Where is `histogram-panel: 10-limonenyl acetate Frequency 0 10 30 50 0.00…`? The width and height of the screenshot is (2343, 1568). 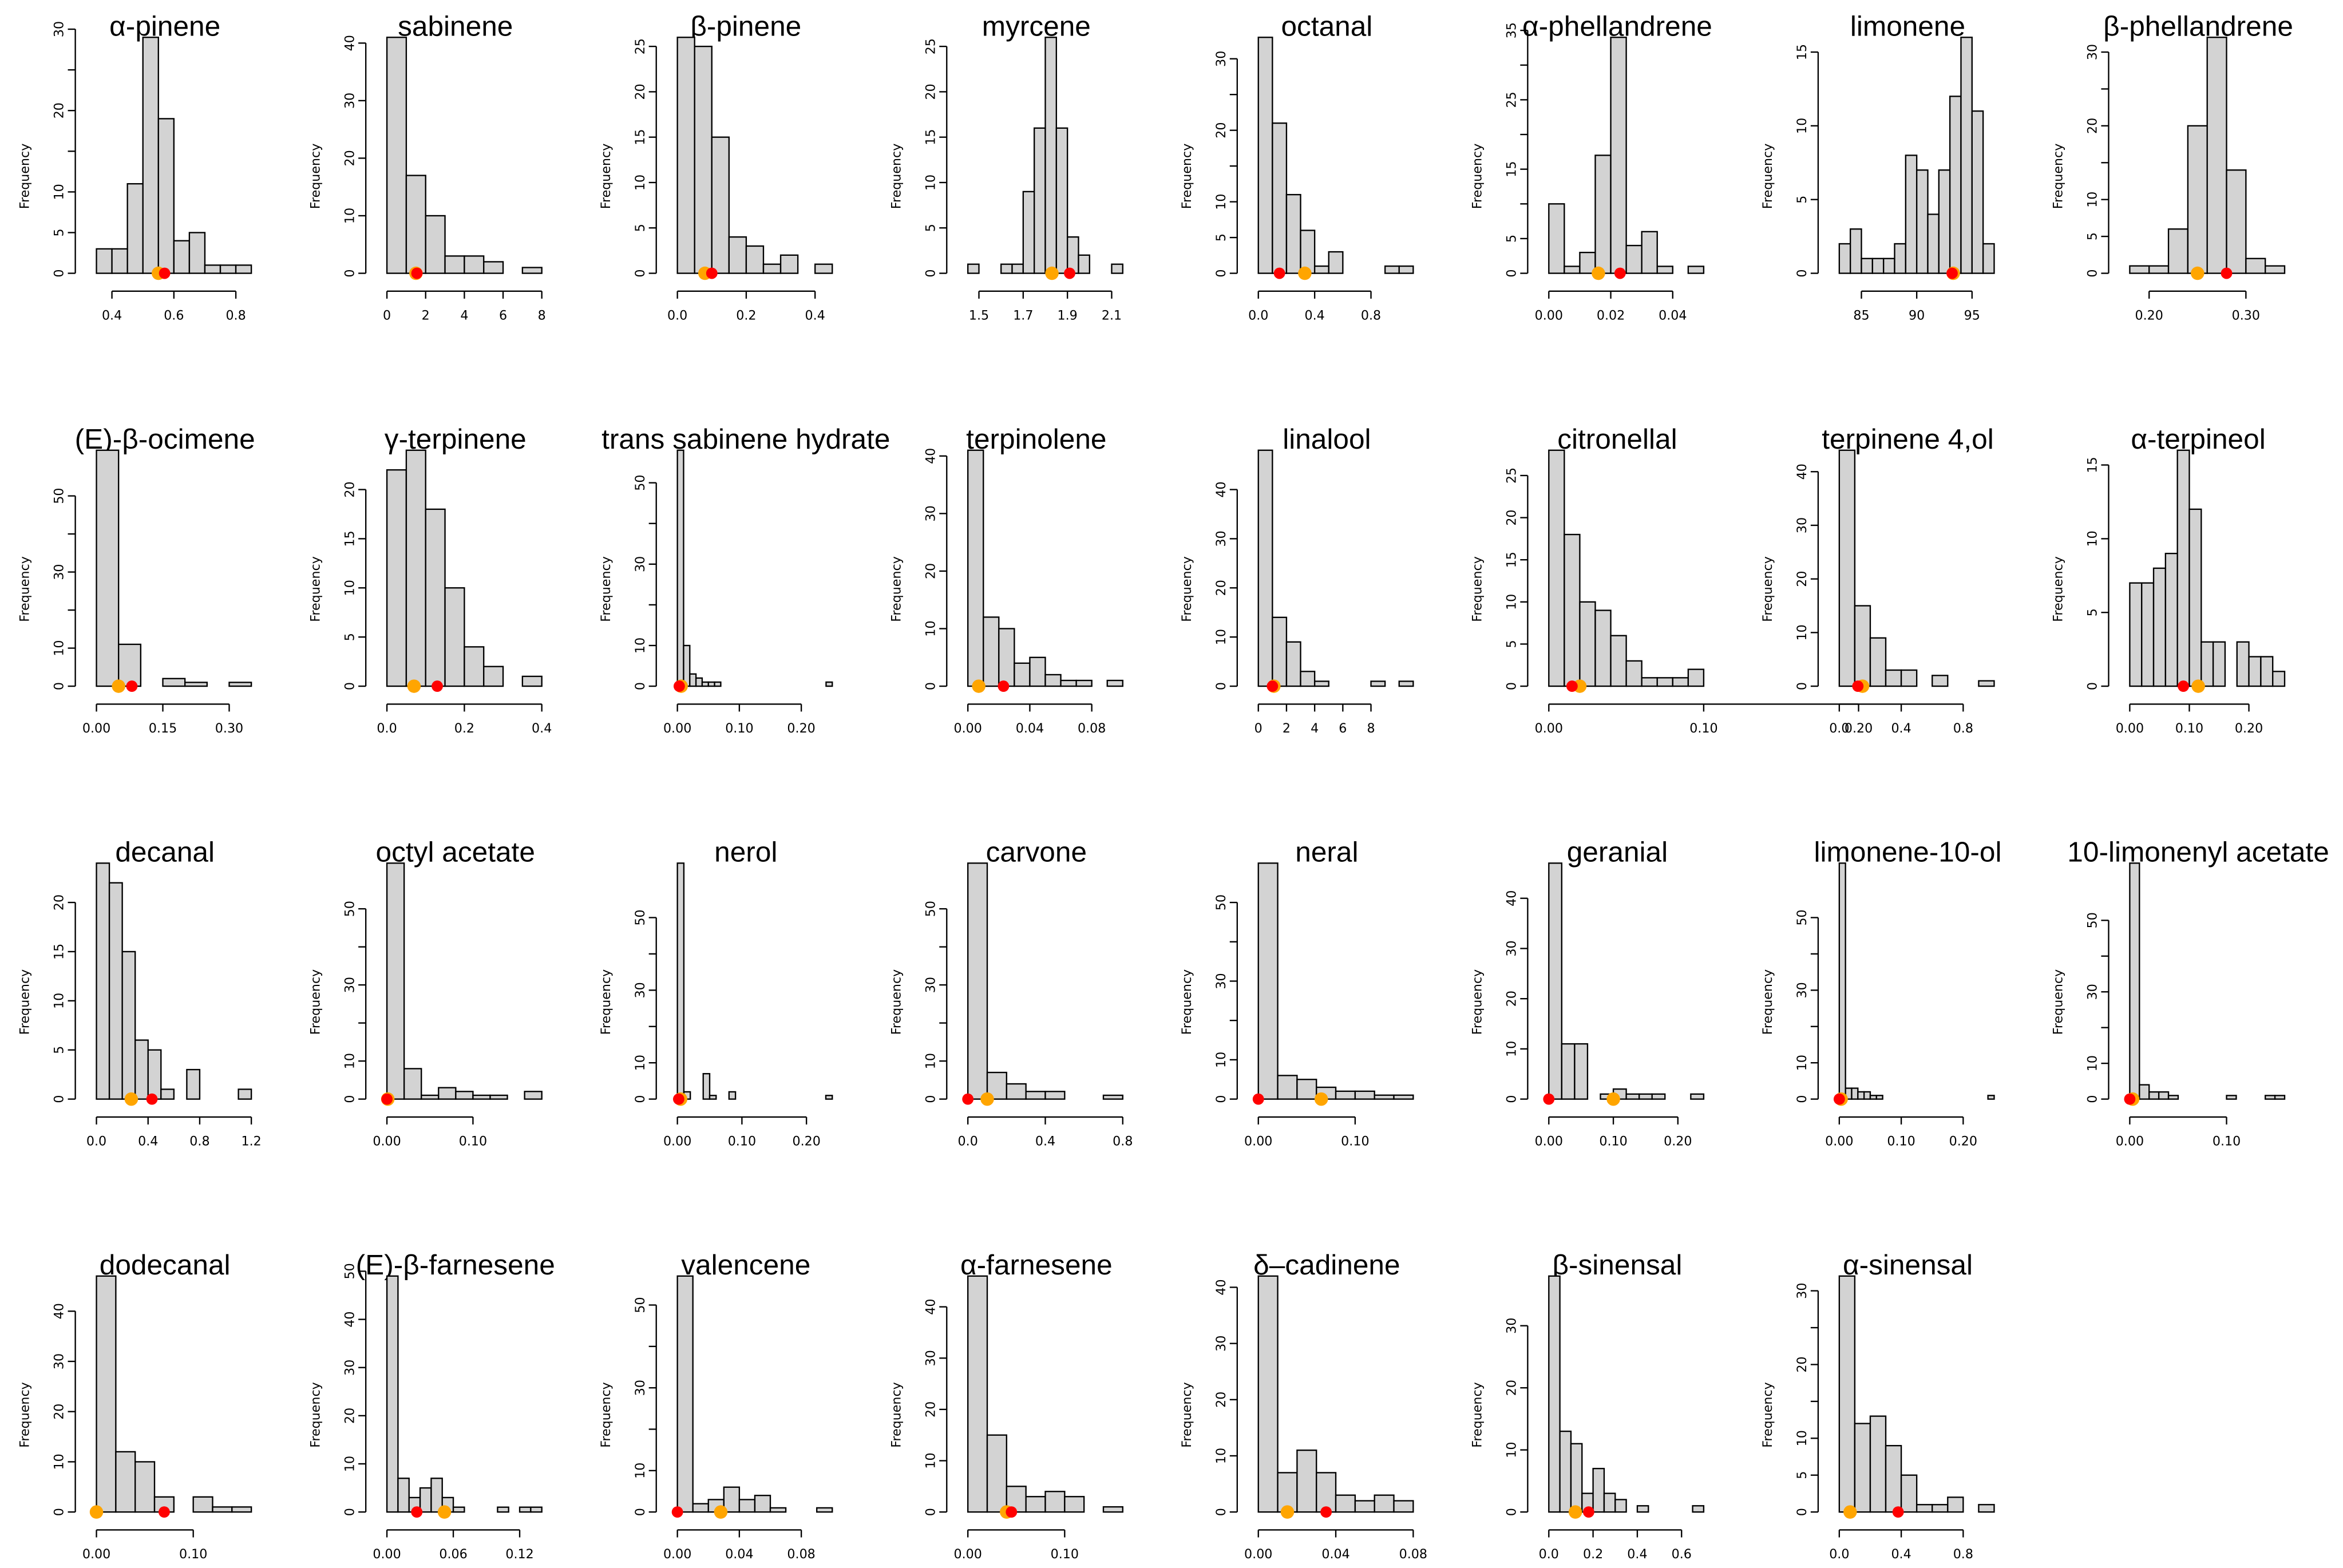
histogram-panel: 10-limonenyl acetate Frequency 0 10 30 50 0.00… is located at coordinates (2190, 992).